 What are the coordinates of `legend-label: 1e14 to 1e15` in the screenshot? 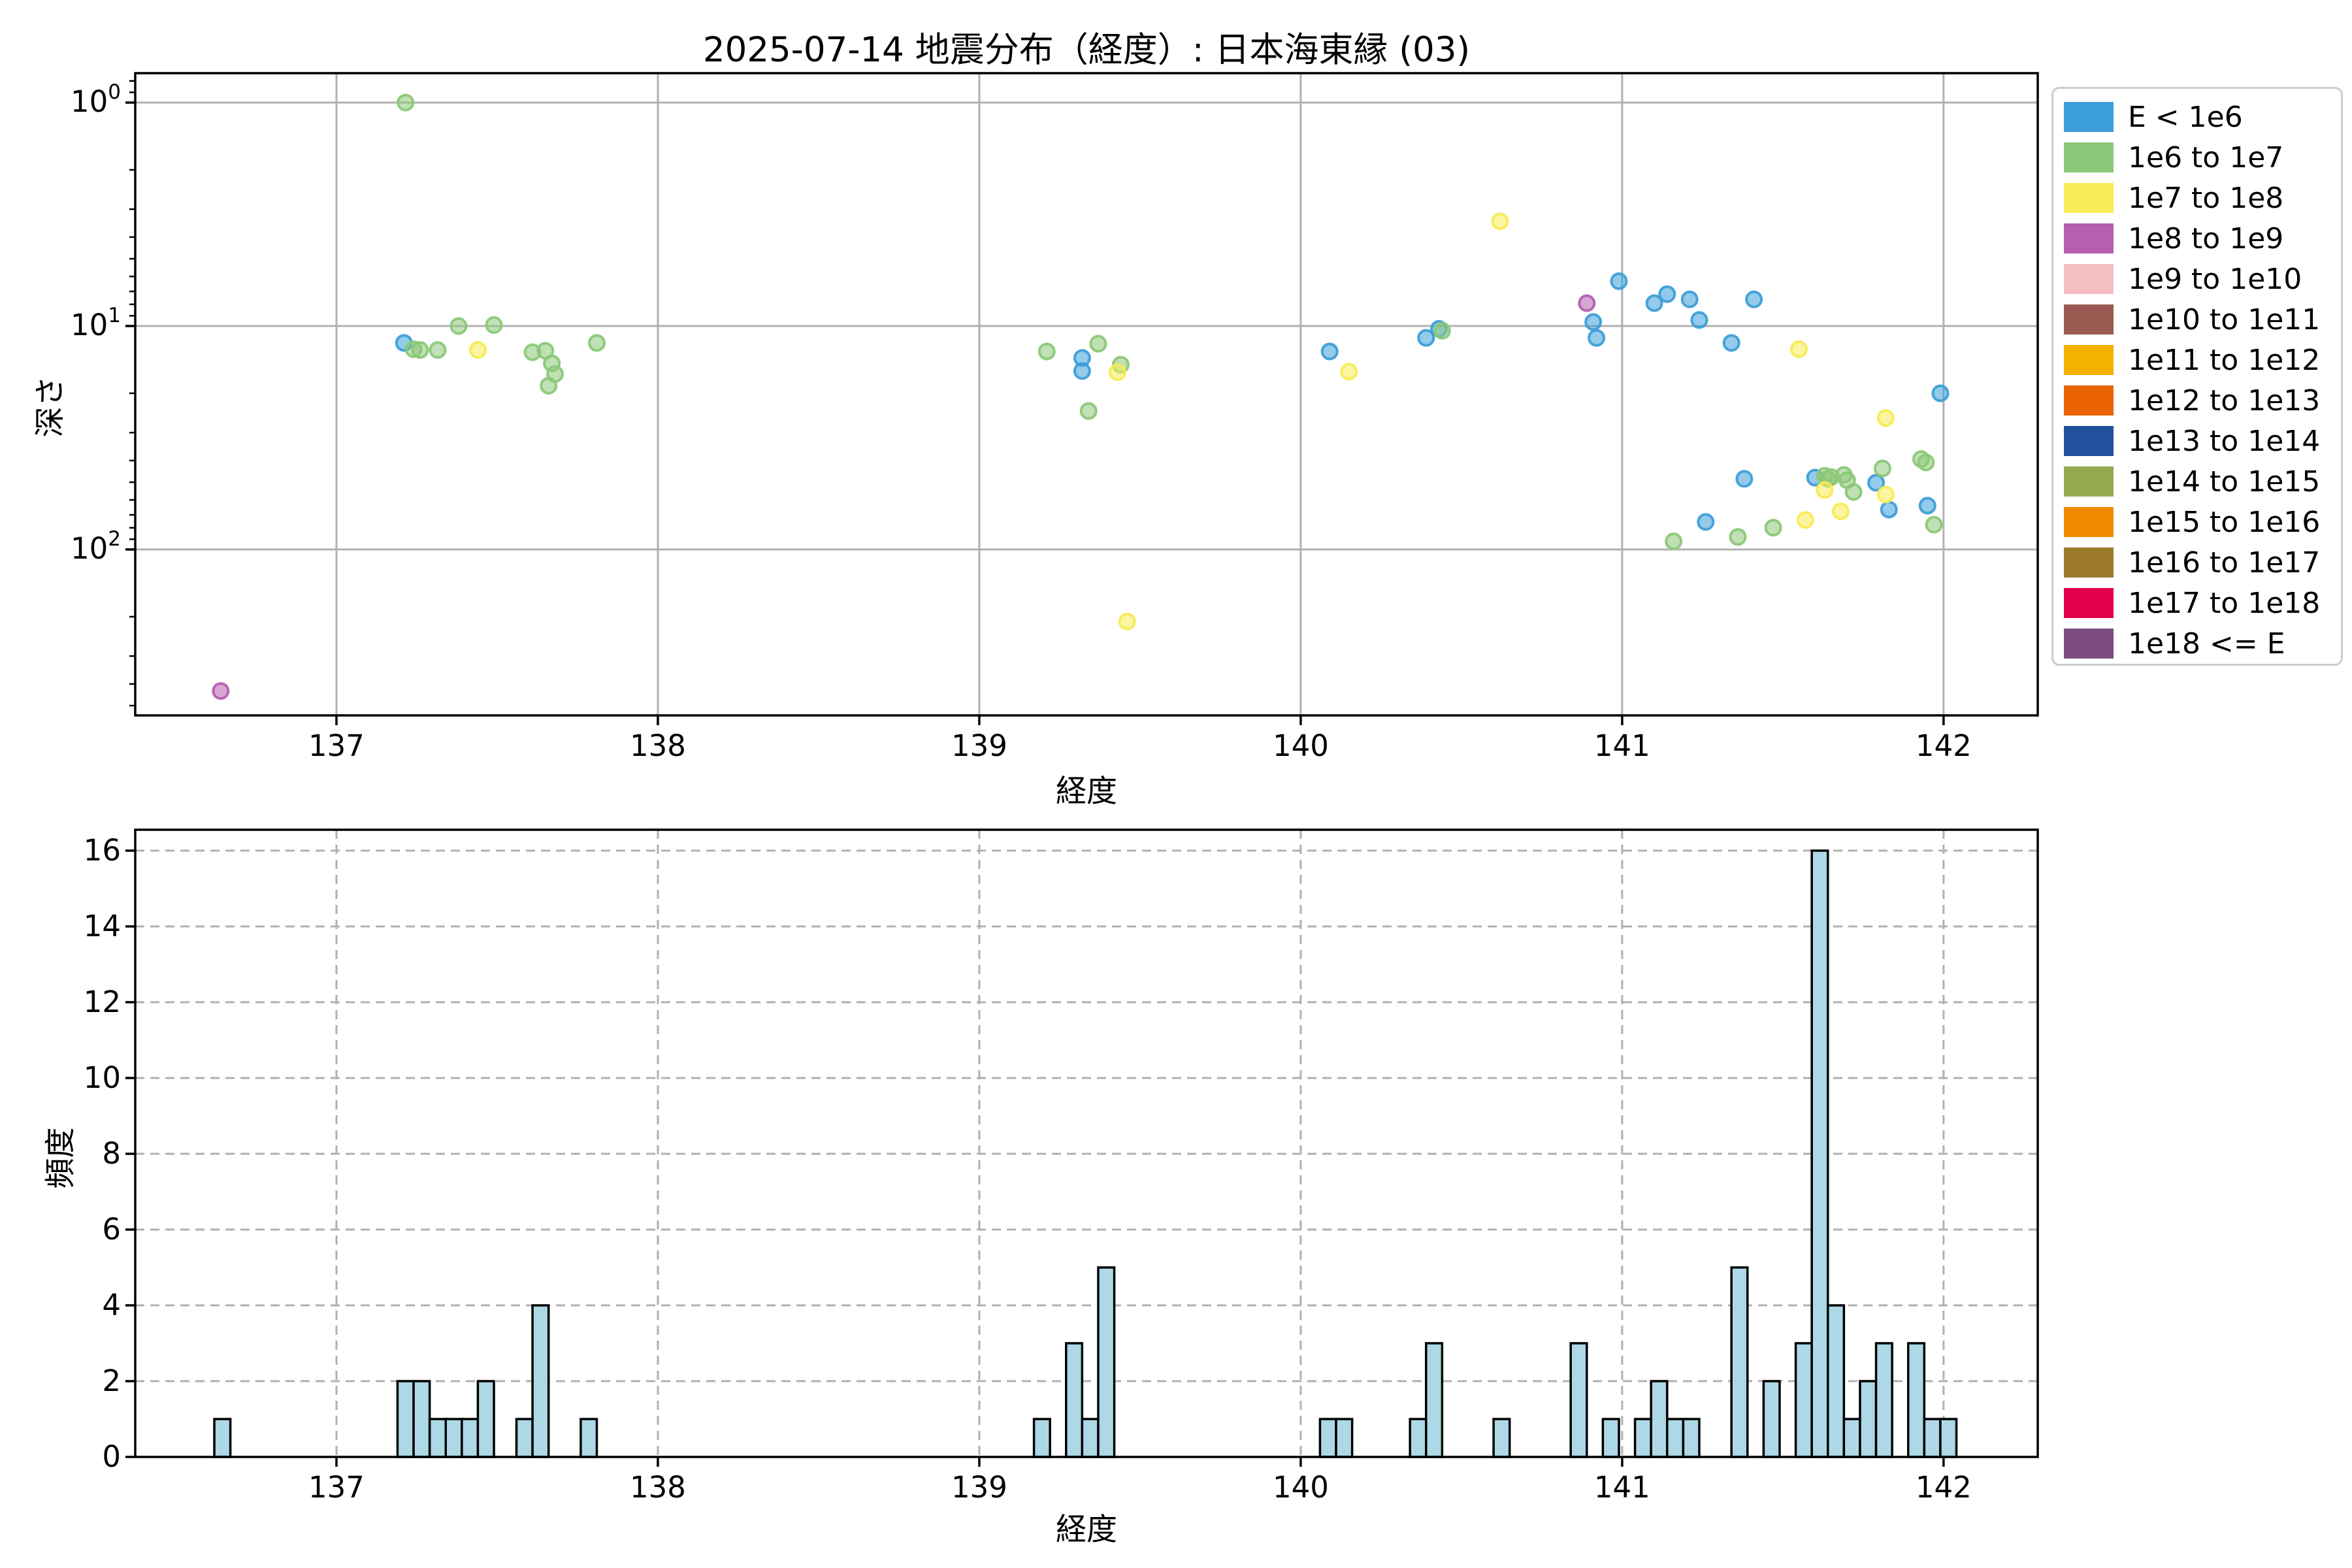 It's located at (2224, 481).